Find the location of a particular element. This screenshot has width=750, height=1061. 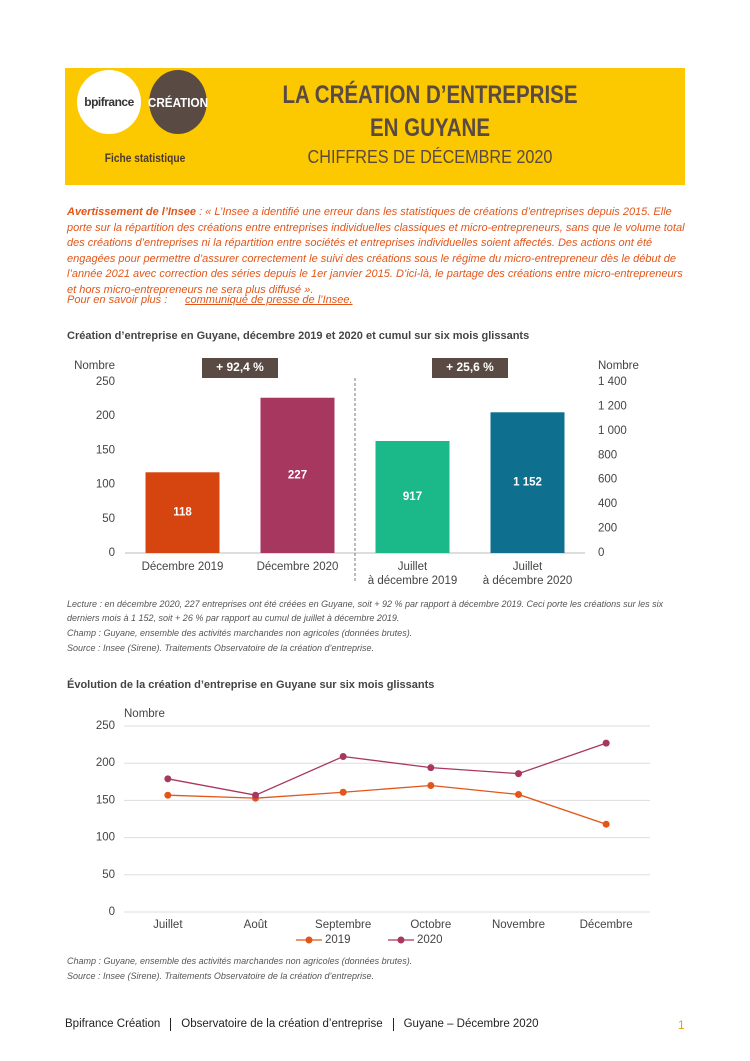

y2-tick-label: 0 is located at coordinates (601, 553).